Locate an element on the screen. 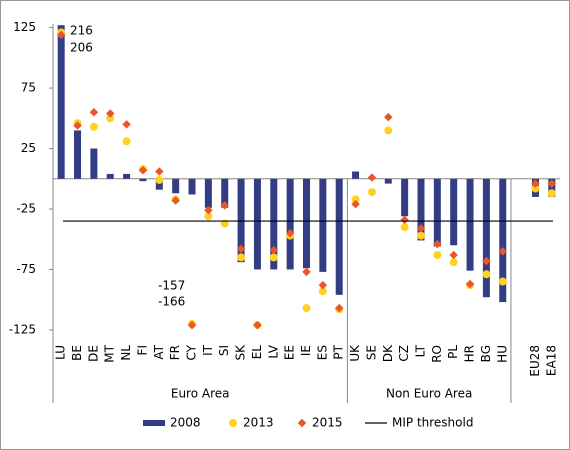 The height and width of the screenshot is (450, 570). x-tick-label: DK is located at coordinates (388, 353).